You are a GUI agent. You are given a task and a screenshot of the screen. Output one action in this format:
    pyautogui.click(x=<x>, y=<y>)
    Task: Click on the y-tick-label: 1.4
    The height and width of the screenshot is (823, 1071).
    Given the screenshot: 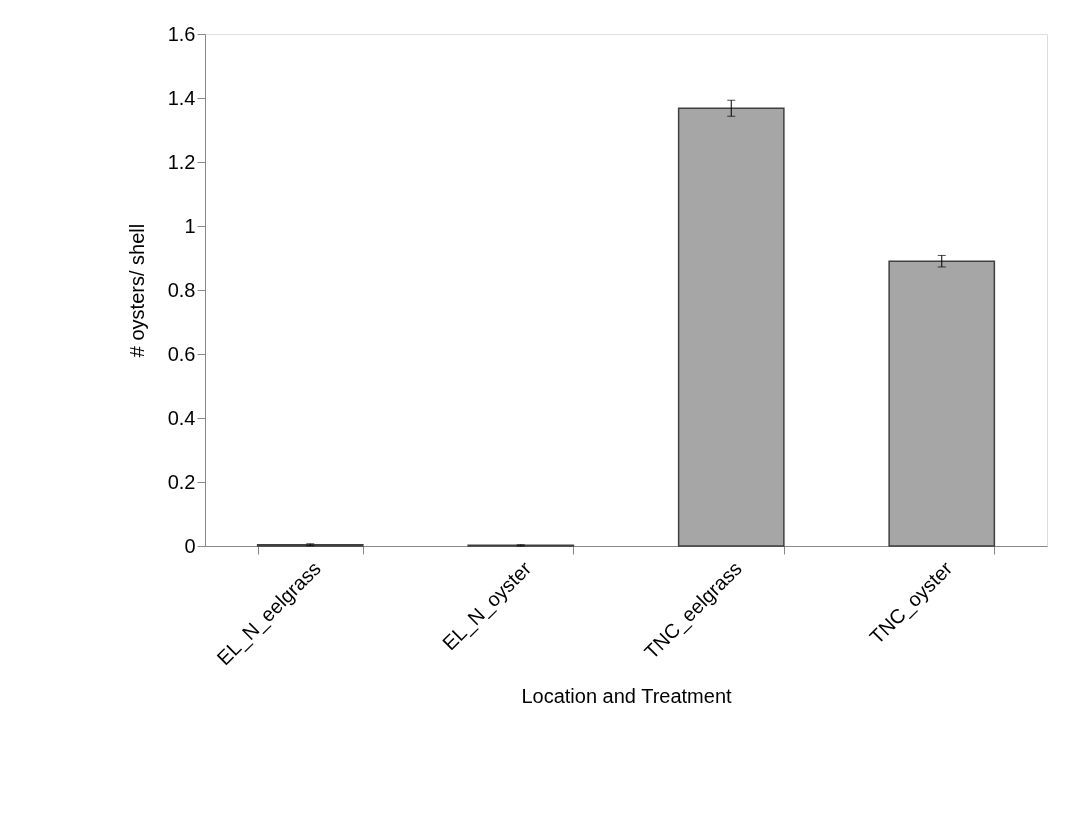 What is the action you would take?
    pyautogui.click(x=181, y=97)
    